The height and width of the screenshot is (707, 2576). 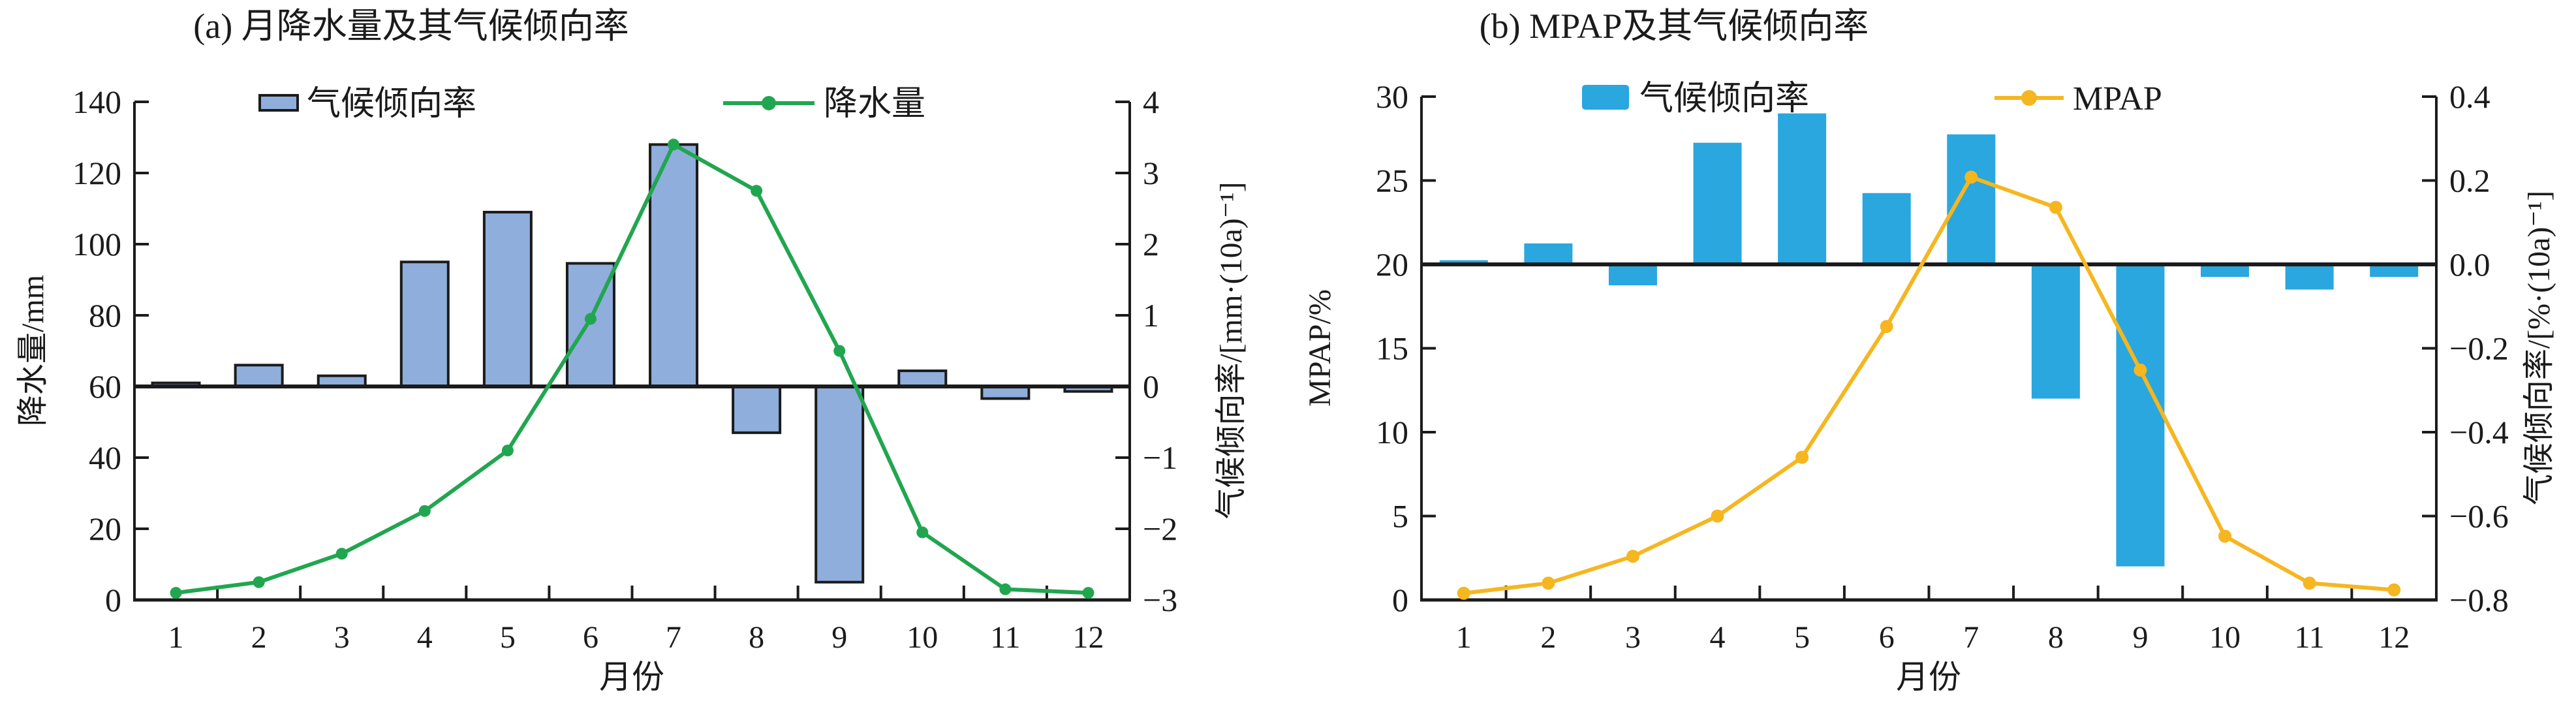 I want to click on x-tick-label-month: 7, so click(x=673, y=637).